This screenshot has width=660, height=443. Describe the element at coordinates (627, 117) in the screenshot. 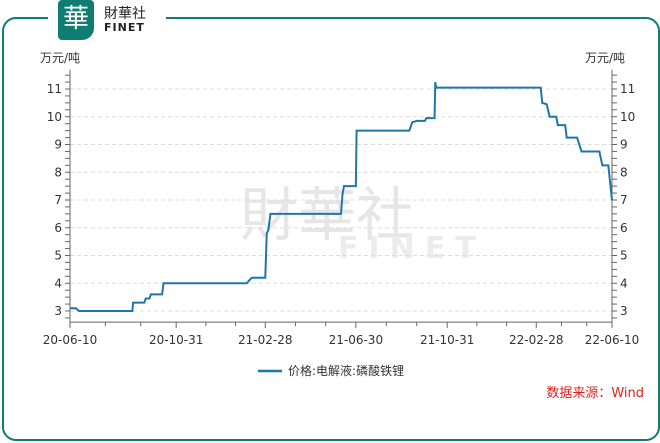

I see `y-tick-label-right: 10` at that location.